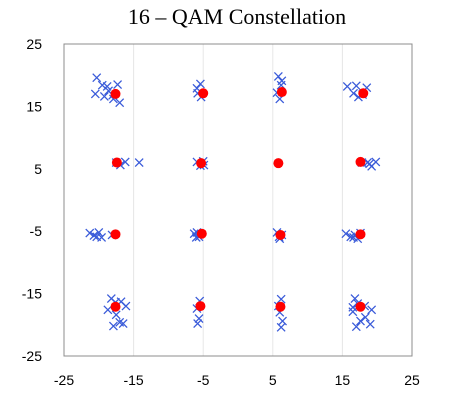 This screenshot has width=474, height=414. What do you see at coordinates (34, 106) in the screenshot?
I see `y-tick-label: 15` at bounding box center [34, 106].